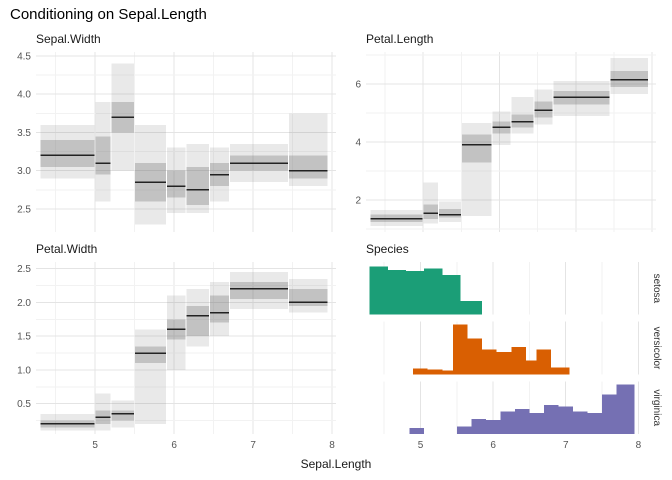 Image resolution: width=672 pixels, height=480 pixels. Describe the element at coordinates (358, 84) in the screenshot. I see `y-tick-label: 6` at that location.